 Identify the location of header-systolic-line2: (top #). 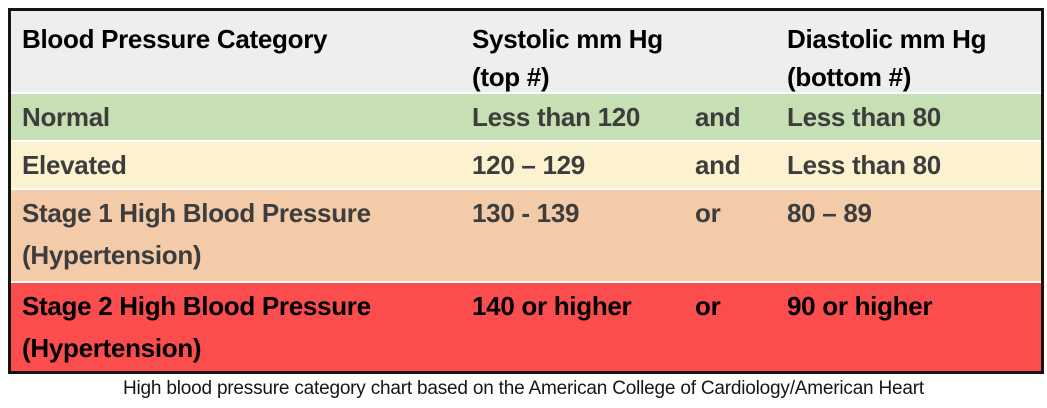
(511, 77).